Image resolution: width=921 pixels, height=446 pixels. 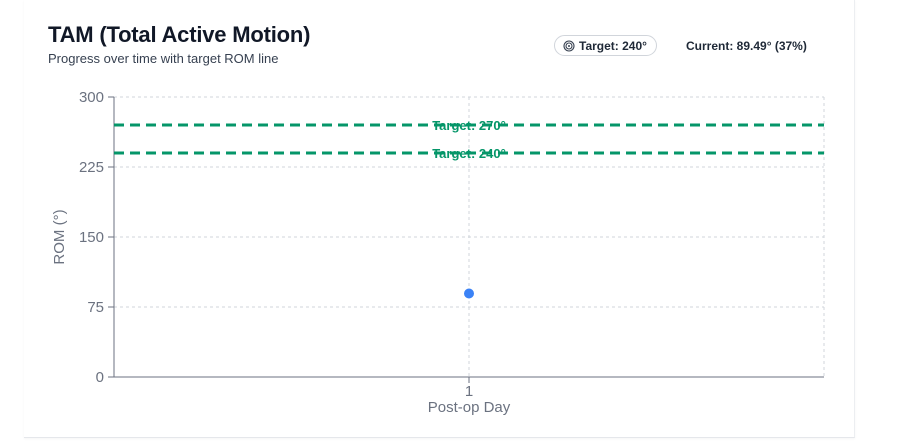 I want to click on target-badge: Target: 240°, so click(x=605, y=45).